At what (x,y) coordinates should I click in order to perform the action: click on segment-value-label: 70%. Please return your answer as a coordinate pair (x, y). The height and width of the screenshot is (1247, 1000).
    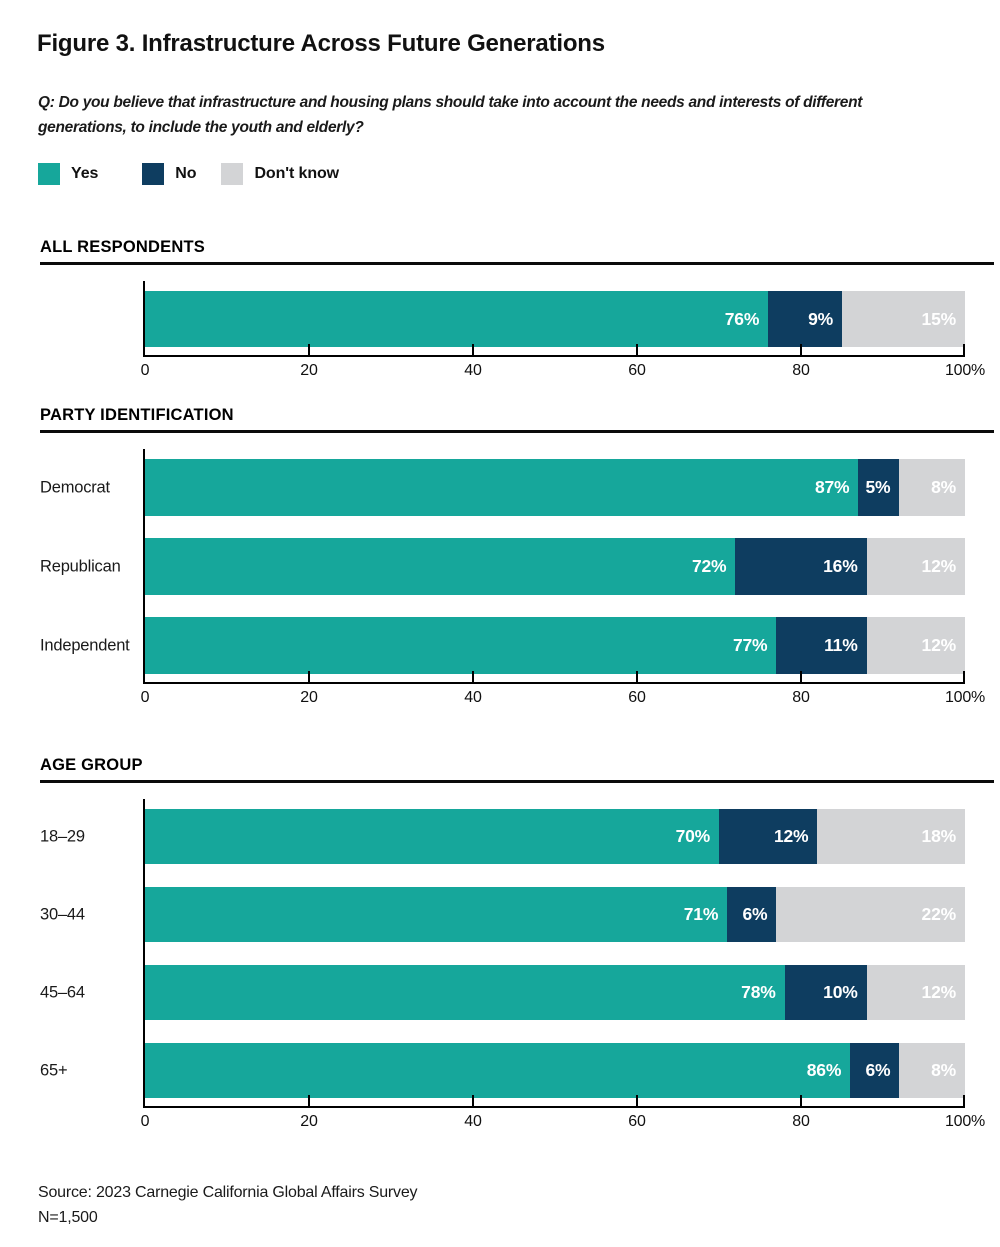
    Looking at the image, I should click on (693, 836).